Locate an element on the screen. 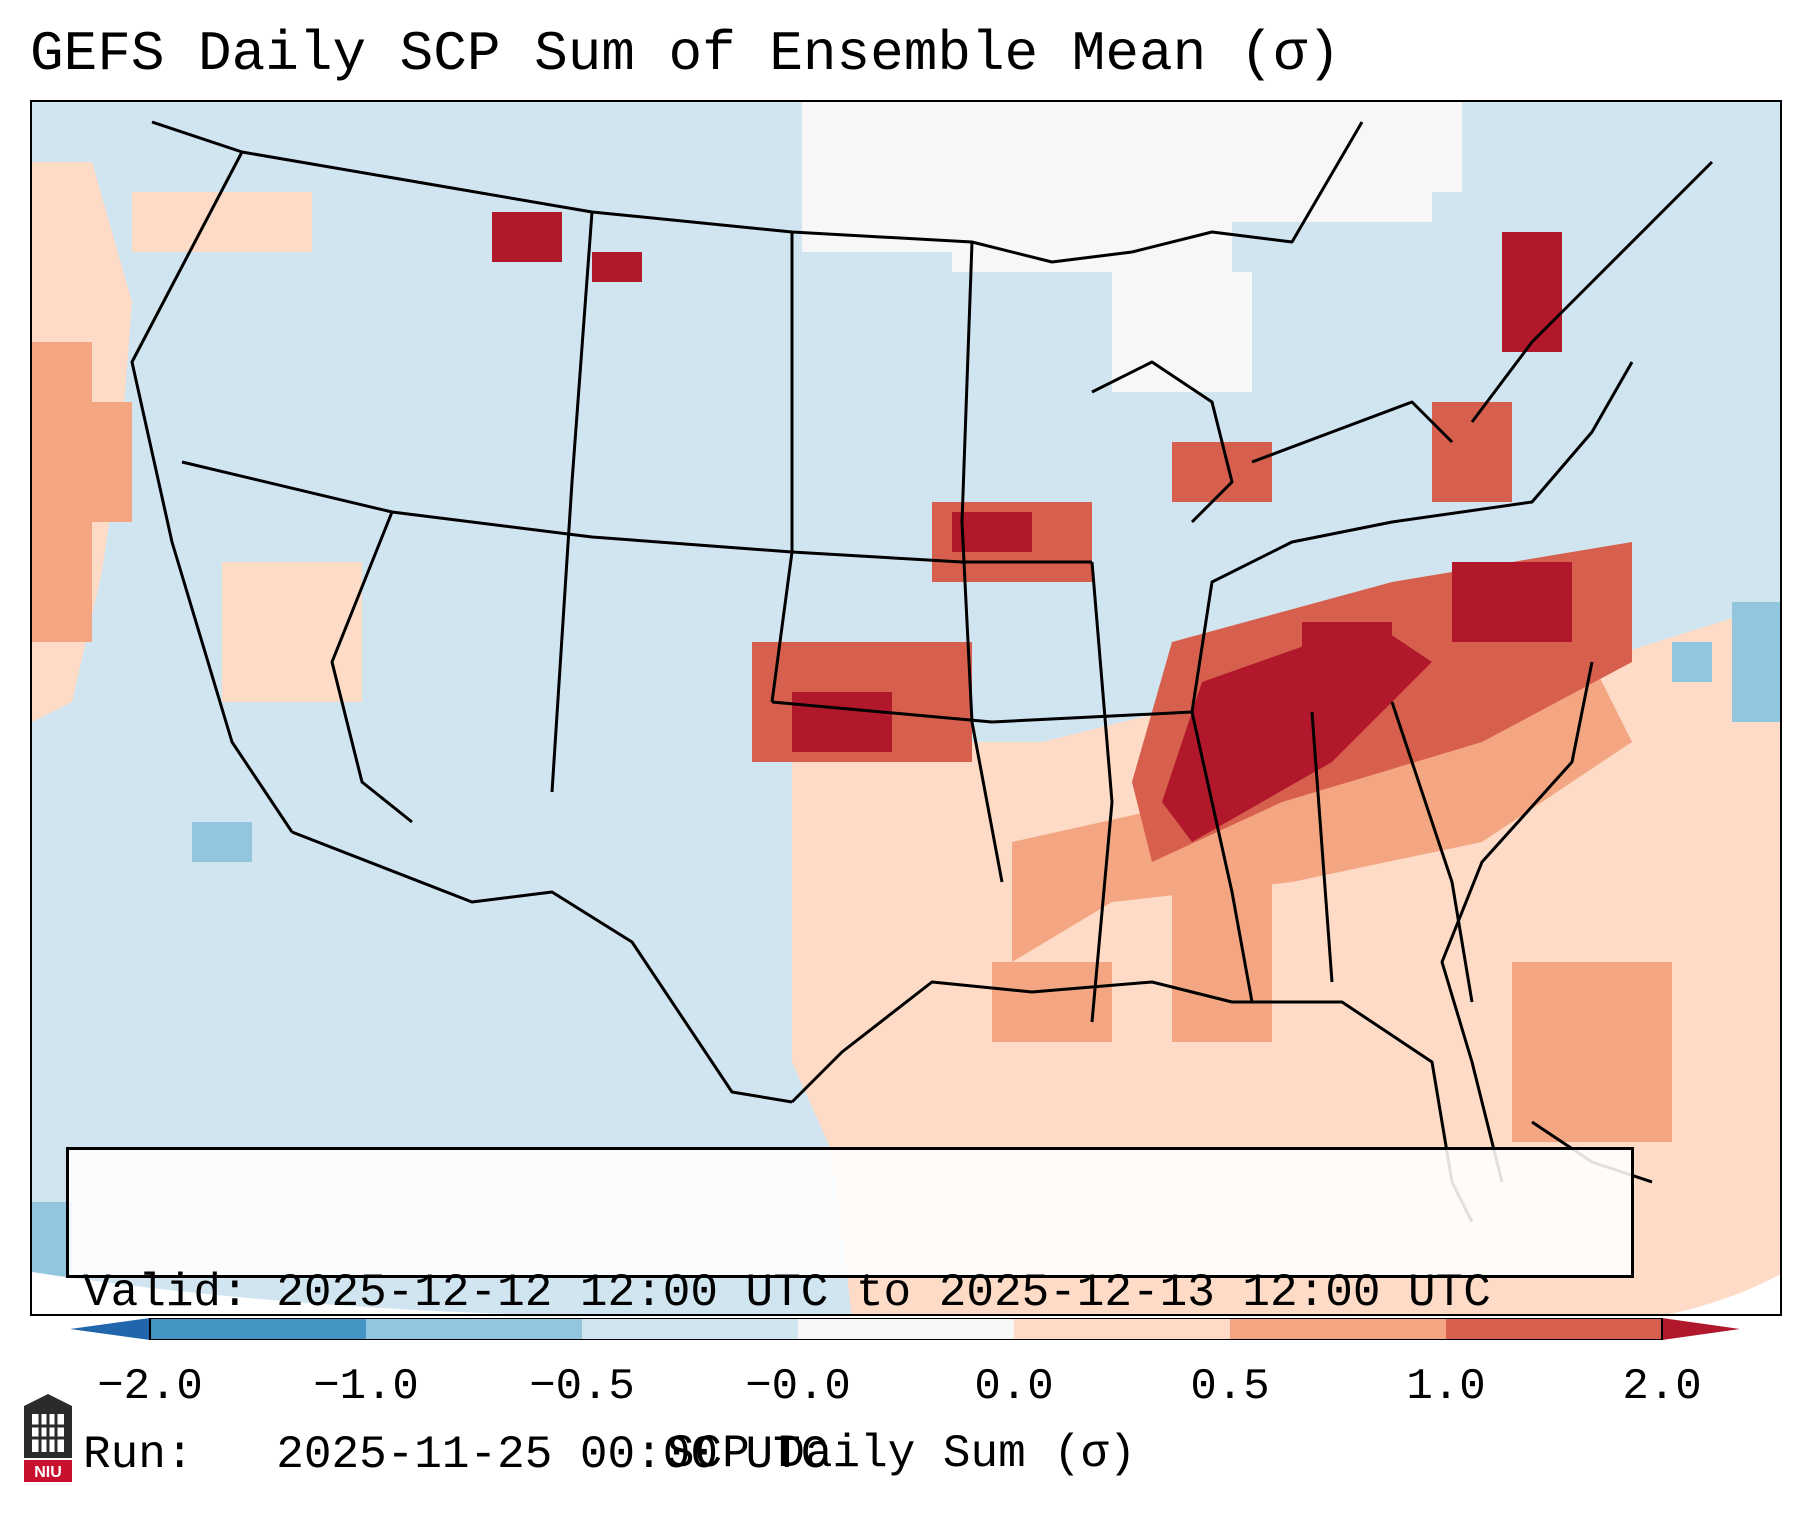 The width and height of the screenshot is (1803, 1536). northeast-borders is located at coordinates (1412, 537).